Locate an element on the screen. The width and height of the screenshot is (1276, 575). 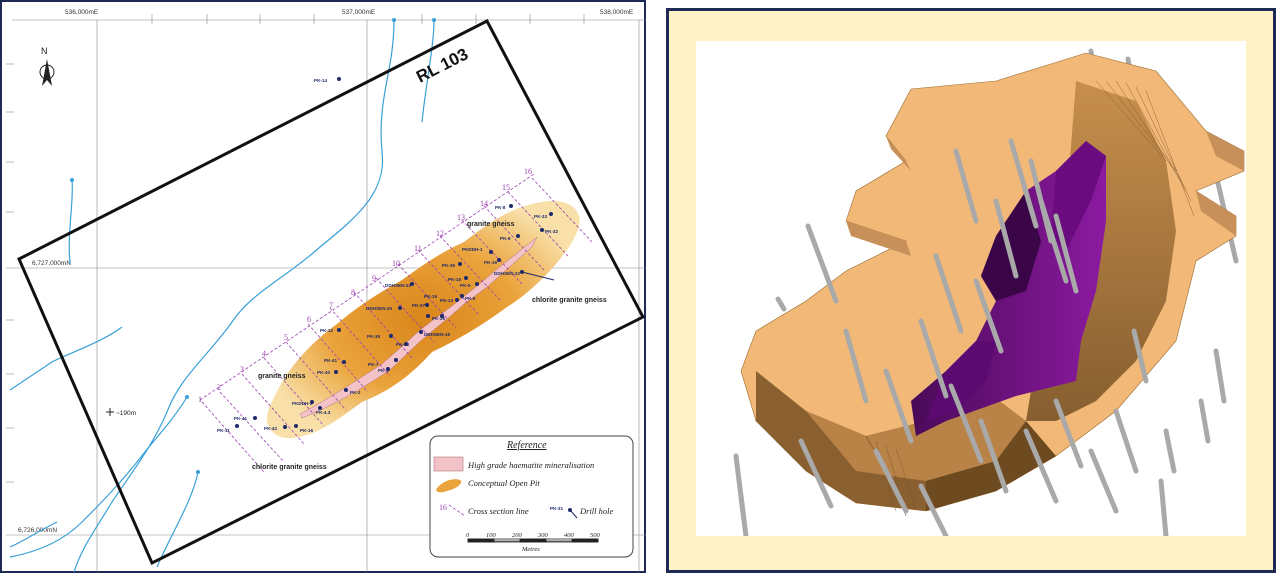
block-label: RL 103 is located at coordinates (442, 65).